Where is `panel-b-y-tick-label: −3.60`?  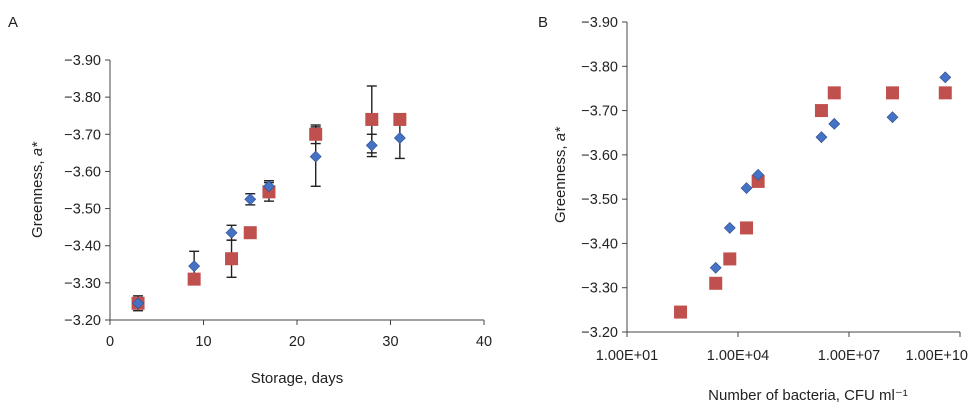 panel-b-y-tick-label: −3.60 is located at coordinates (599, 156).